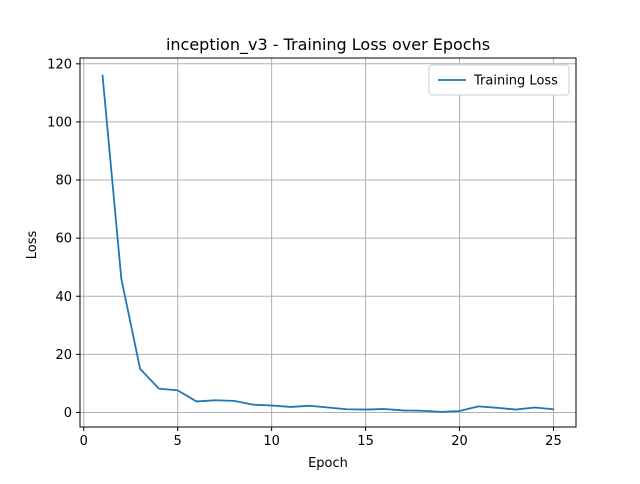 The image size is (640, 484). Describe the element at coordinates (68, 413) in the screenshot. I see `y-tick-label: 0` at that location.